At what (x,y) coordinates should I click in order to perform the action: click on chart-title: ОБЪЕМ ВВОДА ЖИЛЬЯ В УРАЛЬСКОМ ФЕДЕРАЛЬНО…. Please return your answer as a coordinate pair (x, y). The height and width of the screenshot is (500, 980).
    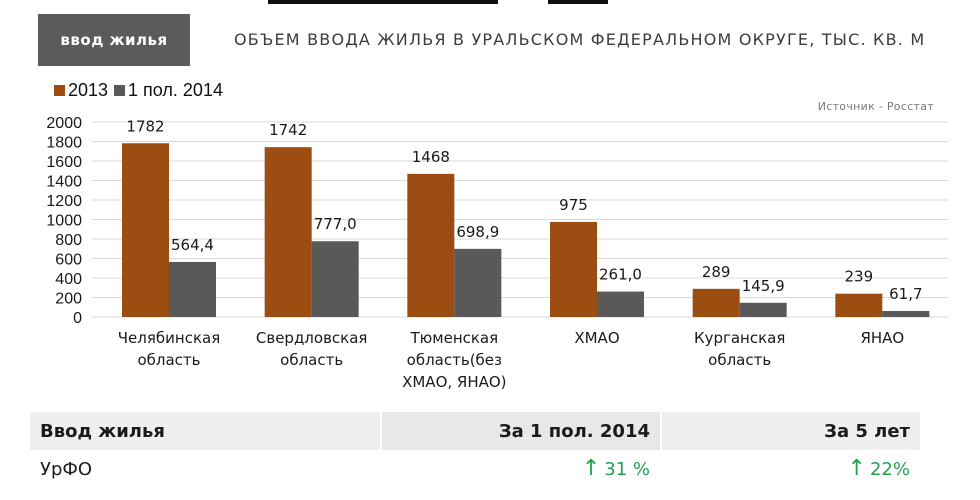
    Looking at the image, I should click on (580, 39).